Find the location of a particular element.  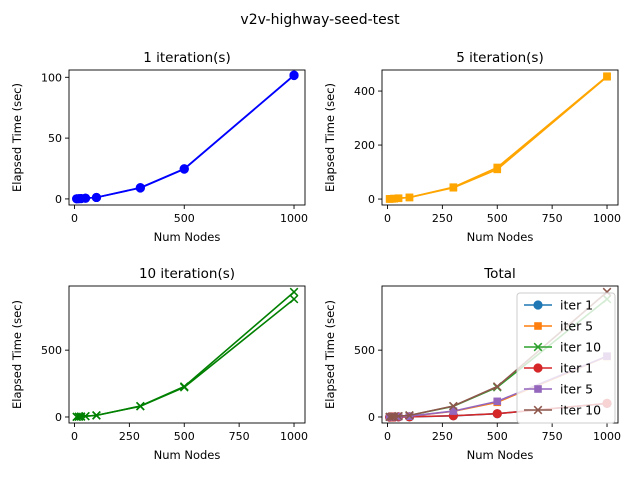

y-tick-label: 50 is located at coordinates (55, 138).